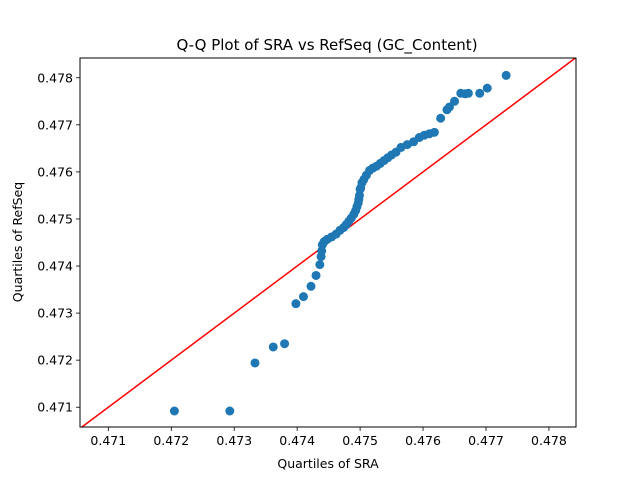 This screenshot has width=640, height=480. What do you see at coordinates (326, 45) in the screenshot?
I see `chart-title: Q-Q Plot of SRA vs RefSeq (GC_Content)` at bounding box center [326, 45].